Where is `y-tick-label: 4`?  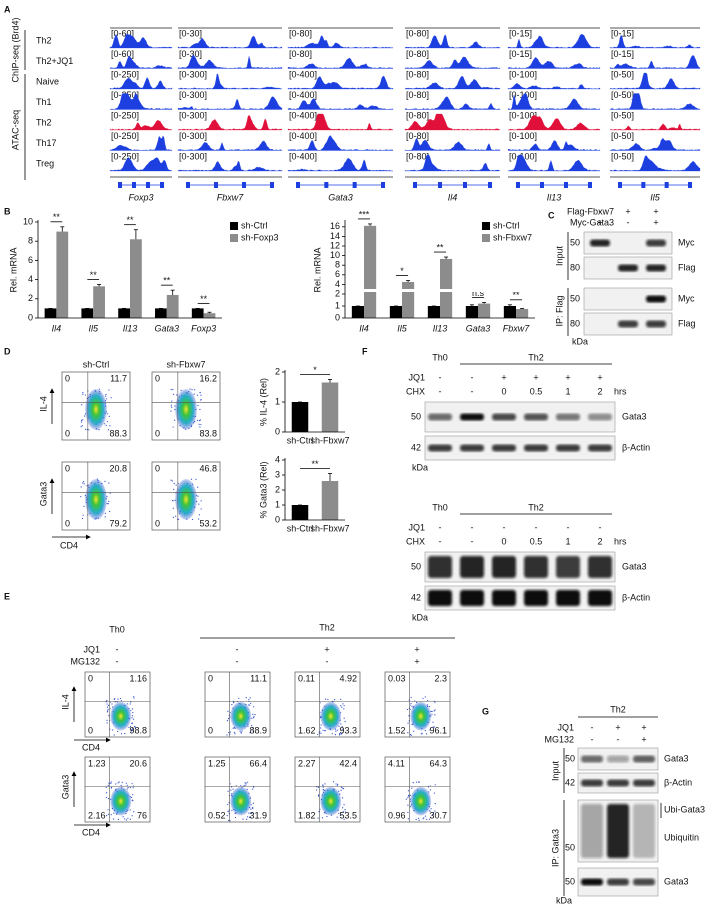
y-tick-label: 4 is located at coordinates (337, 284).